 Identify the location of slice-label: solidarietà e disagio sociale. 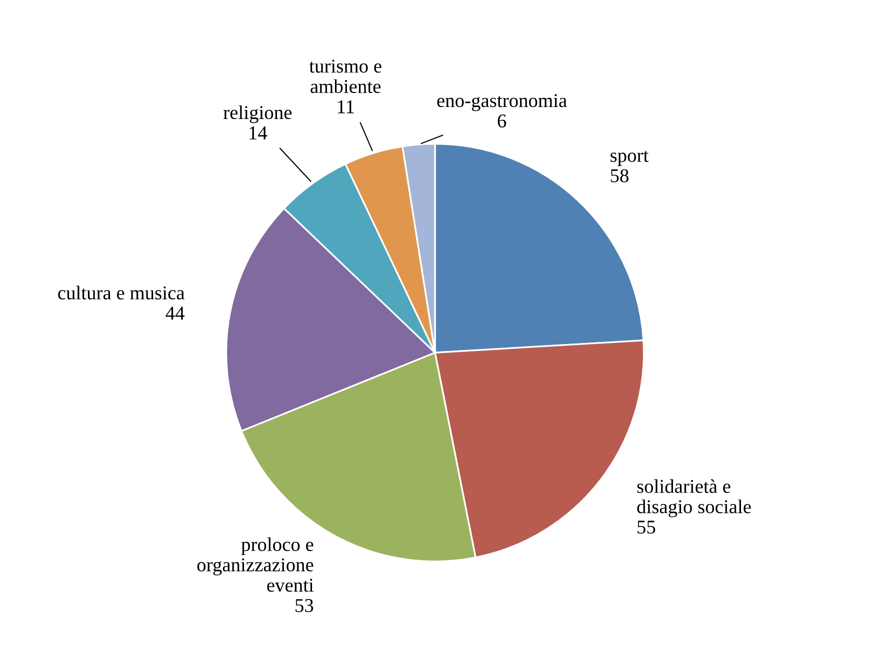
(694, 498).